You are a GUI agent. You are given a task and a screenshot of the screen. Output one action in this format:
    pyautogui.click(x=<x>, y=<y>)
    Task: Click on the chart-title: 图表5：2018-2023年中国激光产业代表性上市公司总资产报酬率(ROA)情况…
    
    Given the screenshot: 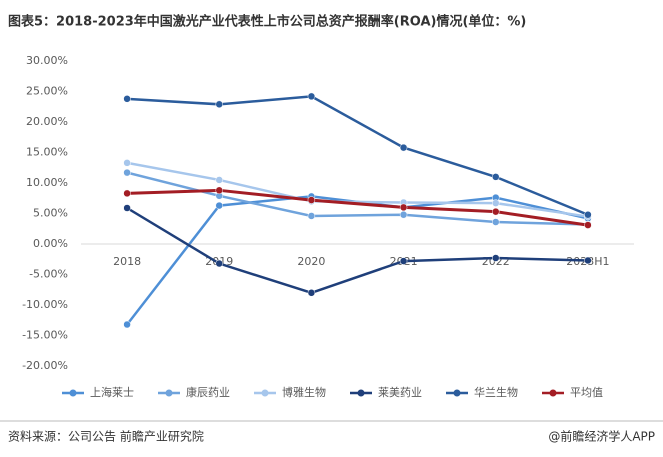 What is the action you would take?
    pyautogui.click(x=267, y=22)
    